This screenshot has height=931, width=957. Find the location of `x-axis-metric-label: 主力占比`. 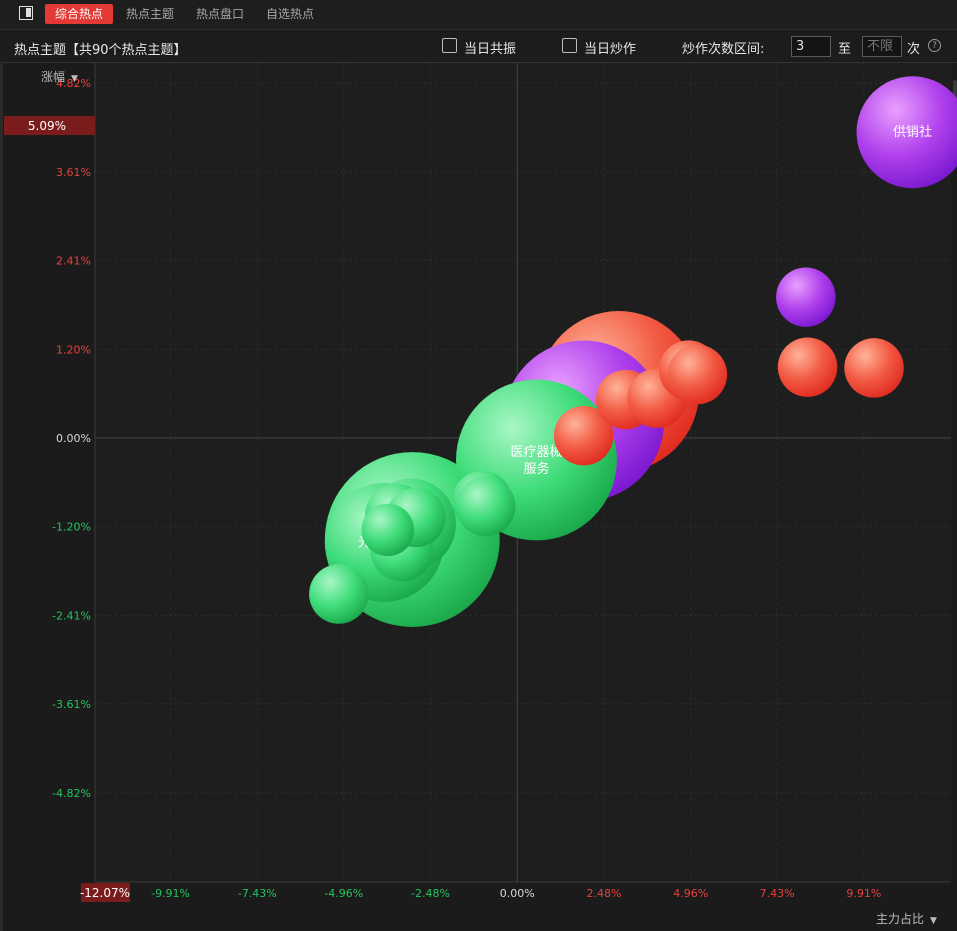

x-axis-metric-label: 主力占比 is located at coordinates (900, 919).